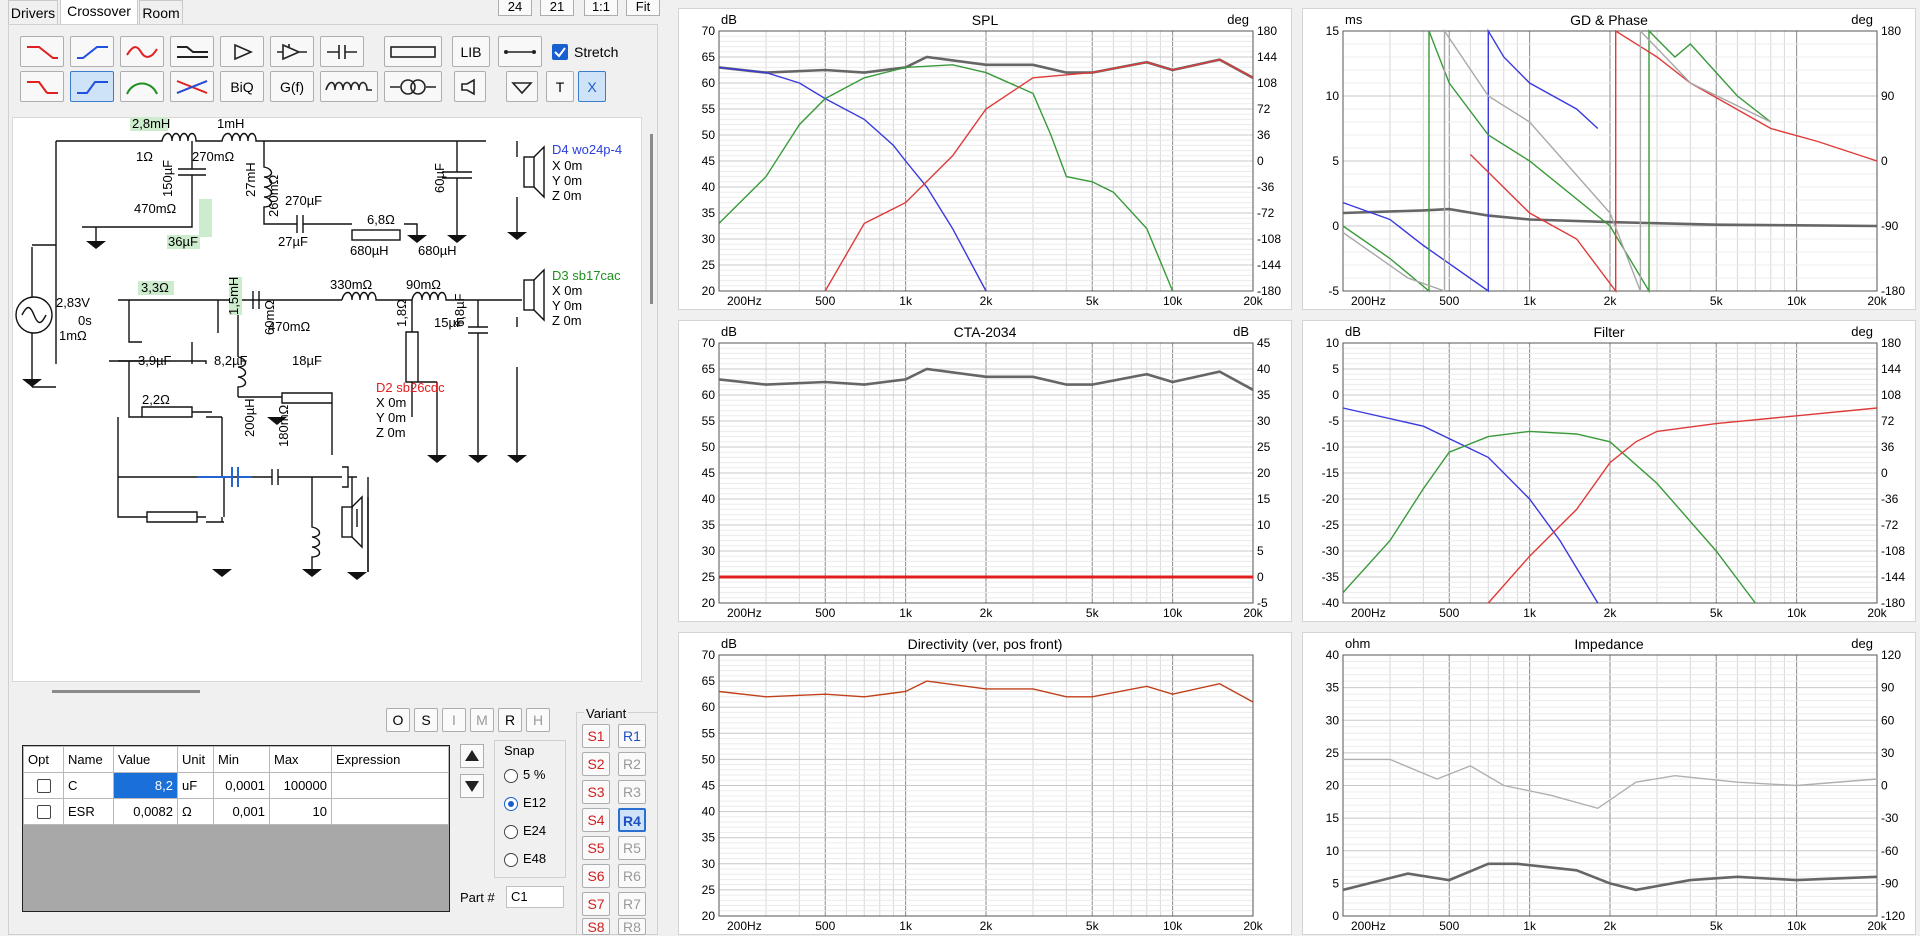 This screenshot has width=1920, height=936. Describe the element at coordinates (249, 417) in the screenshot. I see `schem-label: 200µH` at that location.